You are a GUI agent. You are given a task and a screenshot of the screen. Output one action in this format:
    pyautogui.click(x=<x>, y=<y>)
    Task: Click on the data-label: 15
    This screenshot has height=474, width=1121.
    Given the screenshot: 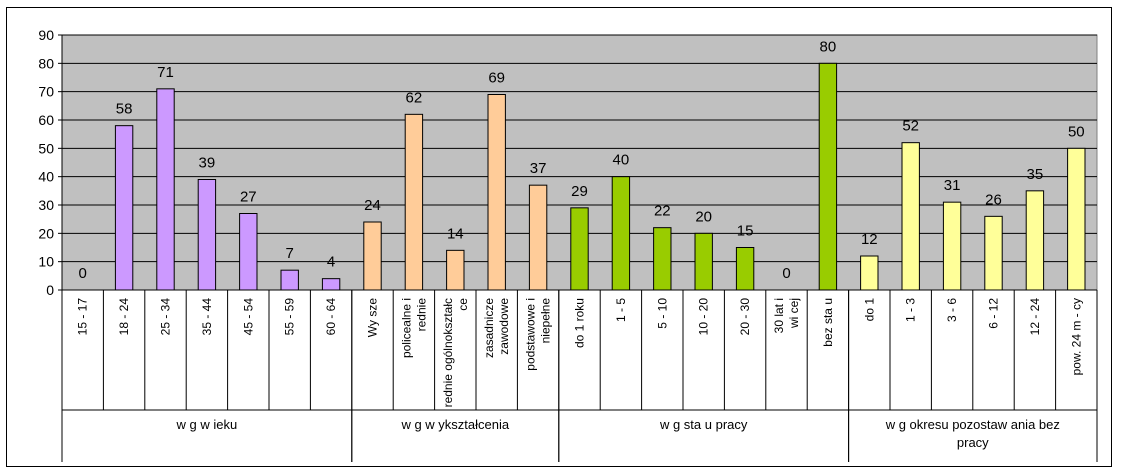 What is the action you would take?
    pyautogui.click(x=745, y=231)
    